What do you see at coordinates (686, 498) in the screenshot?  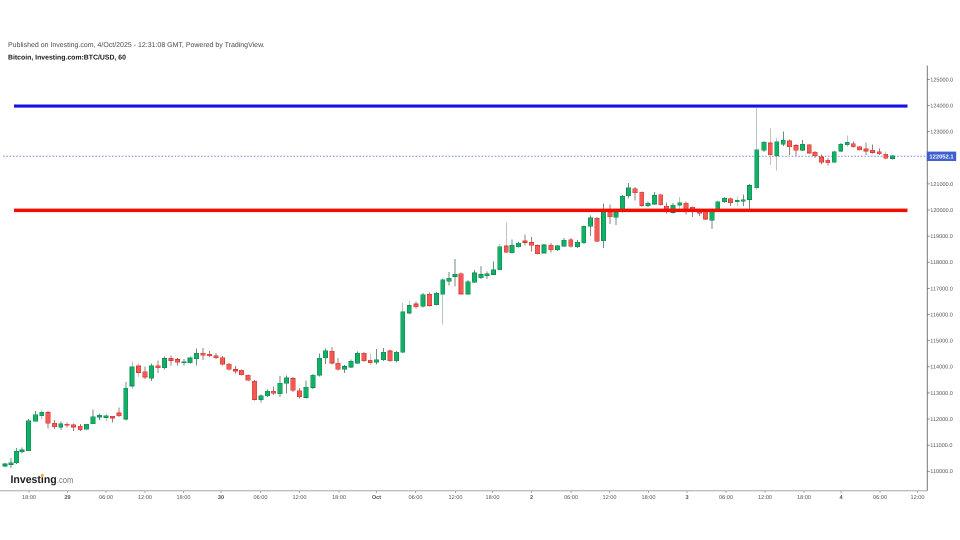 I see `svg-text: 3` at bounding box center [686, 498].